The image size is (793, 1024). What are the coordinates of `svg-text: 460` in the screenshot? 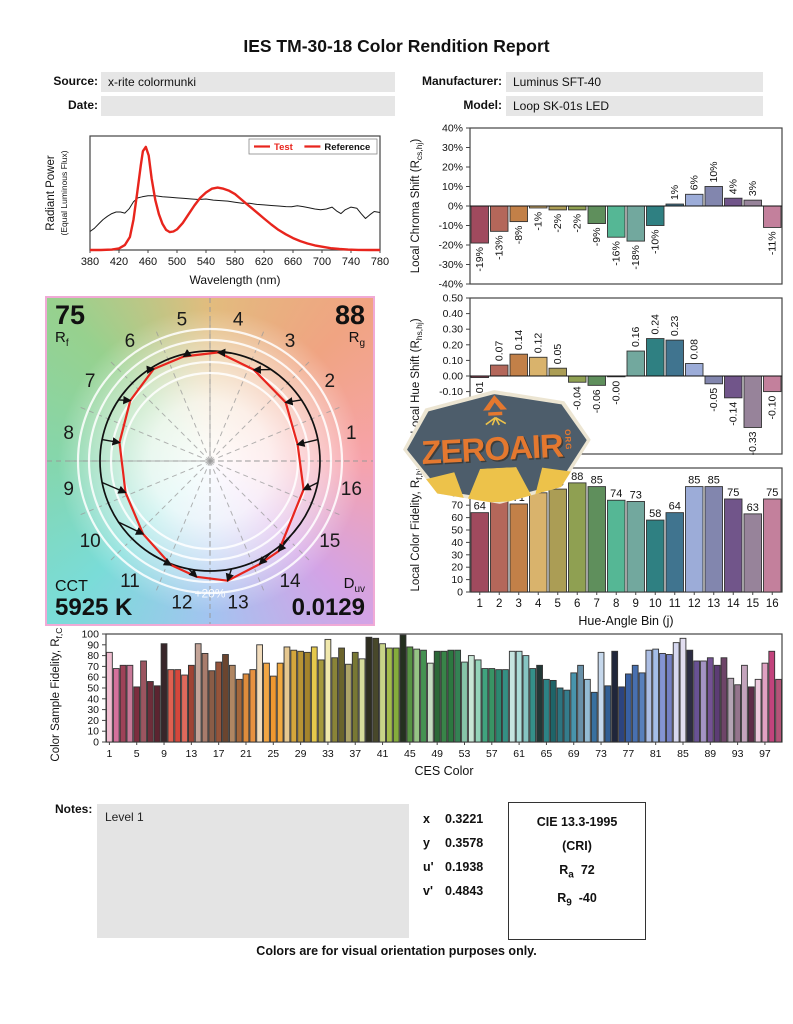 It's located at (148, 262).